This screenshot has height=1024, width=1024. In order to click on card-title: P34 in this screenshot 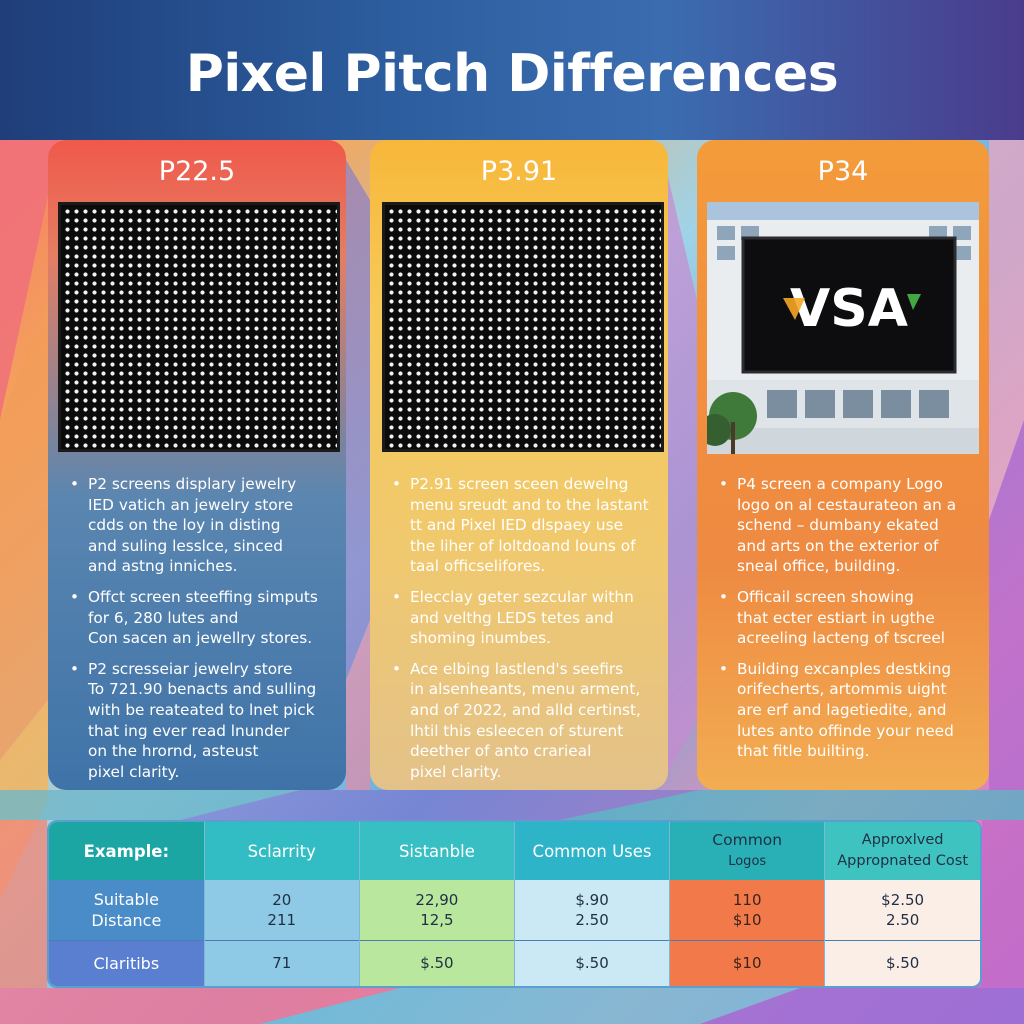, I will do `click(843, 171)`.